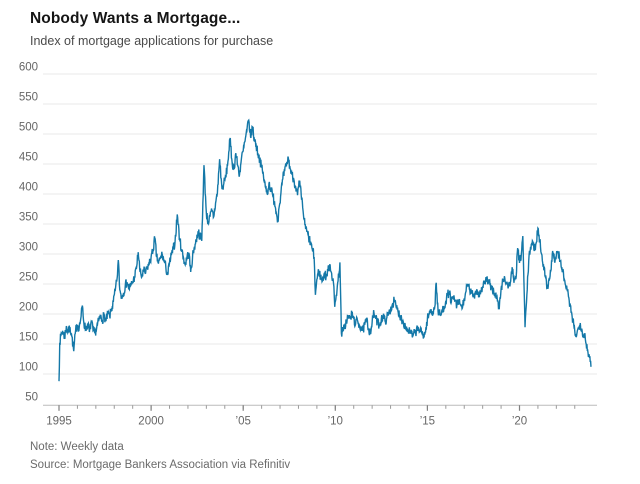  I want to click on y-tick-label: 150, so click(28, 338).